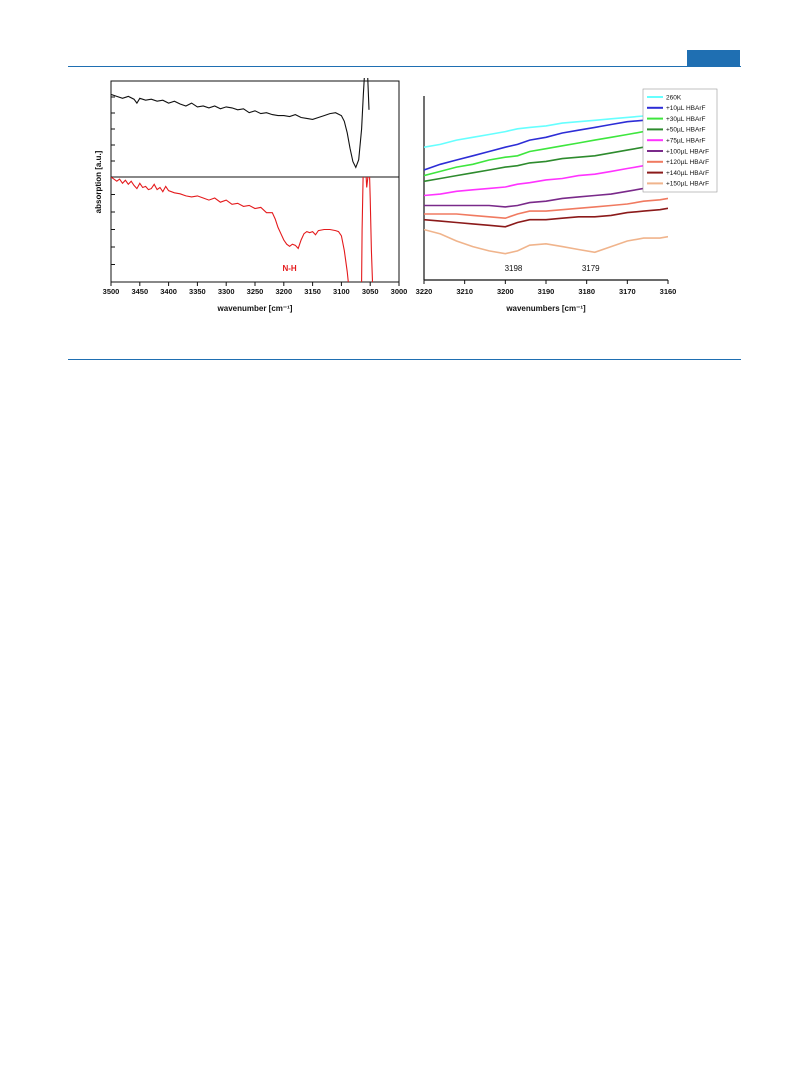 The width and height of the screenshot is (809, 1067). Describe the element at coordinates (546, 291) in the screenshot. I see `right-x-tick-label: 3190` at that location.